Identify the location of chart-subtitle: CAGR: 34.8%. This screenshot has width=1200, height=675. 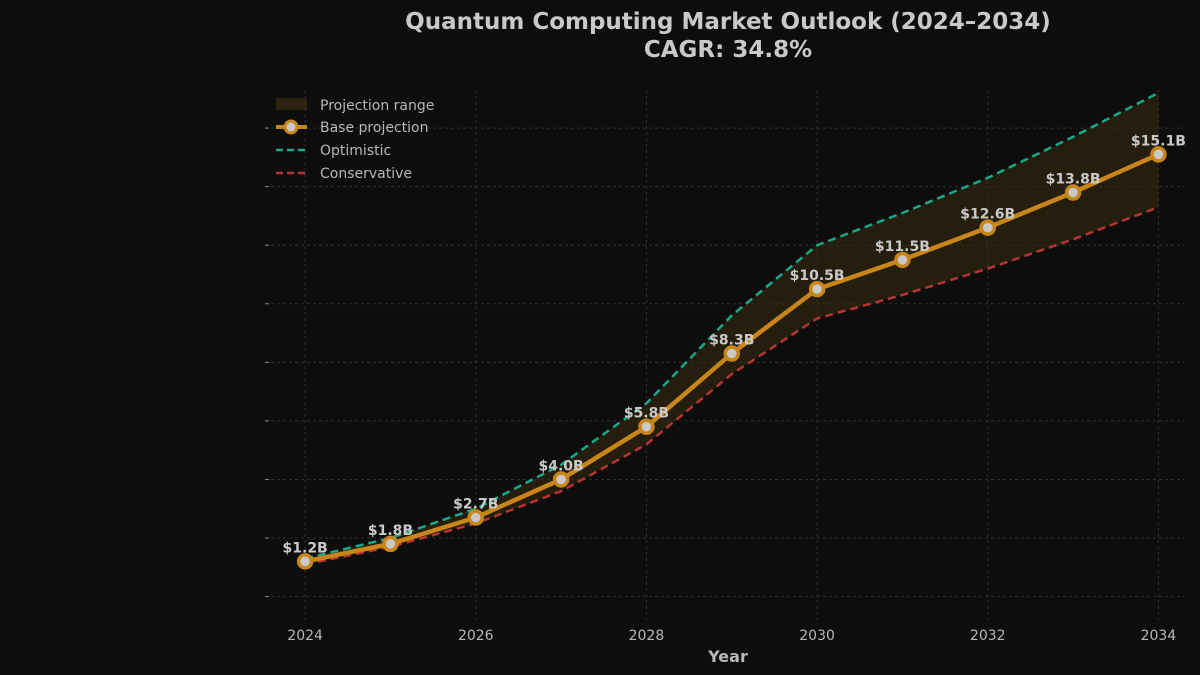
(728, 50).